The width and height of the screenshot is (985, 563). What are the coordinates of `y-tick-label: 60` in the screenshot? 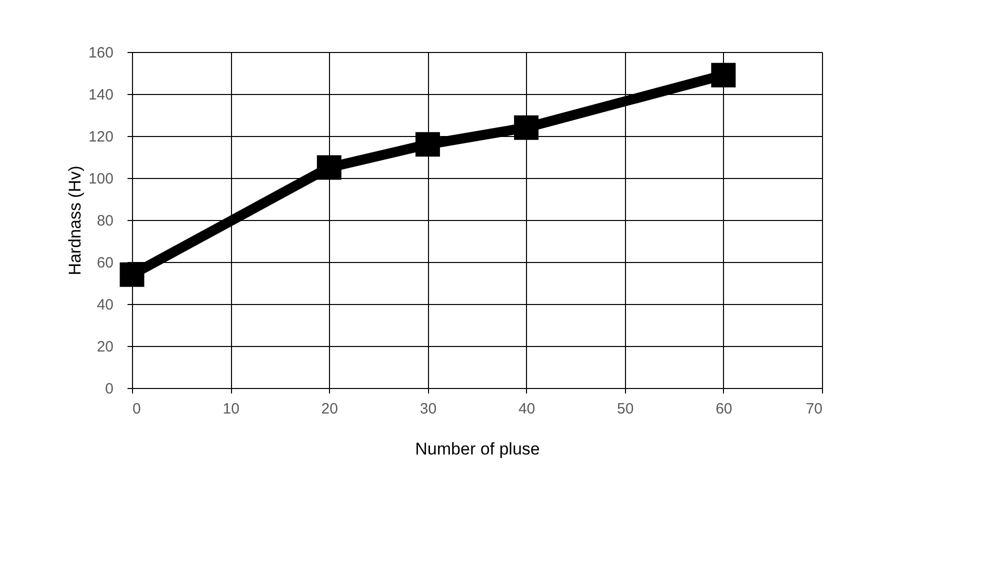 It's located at (105, 263).